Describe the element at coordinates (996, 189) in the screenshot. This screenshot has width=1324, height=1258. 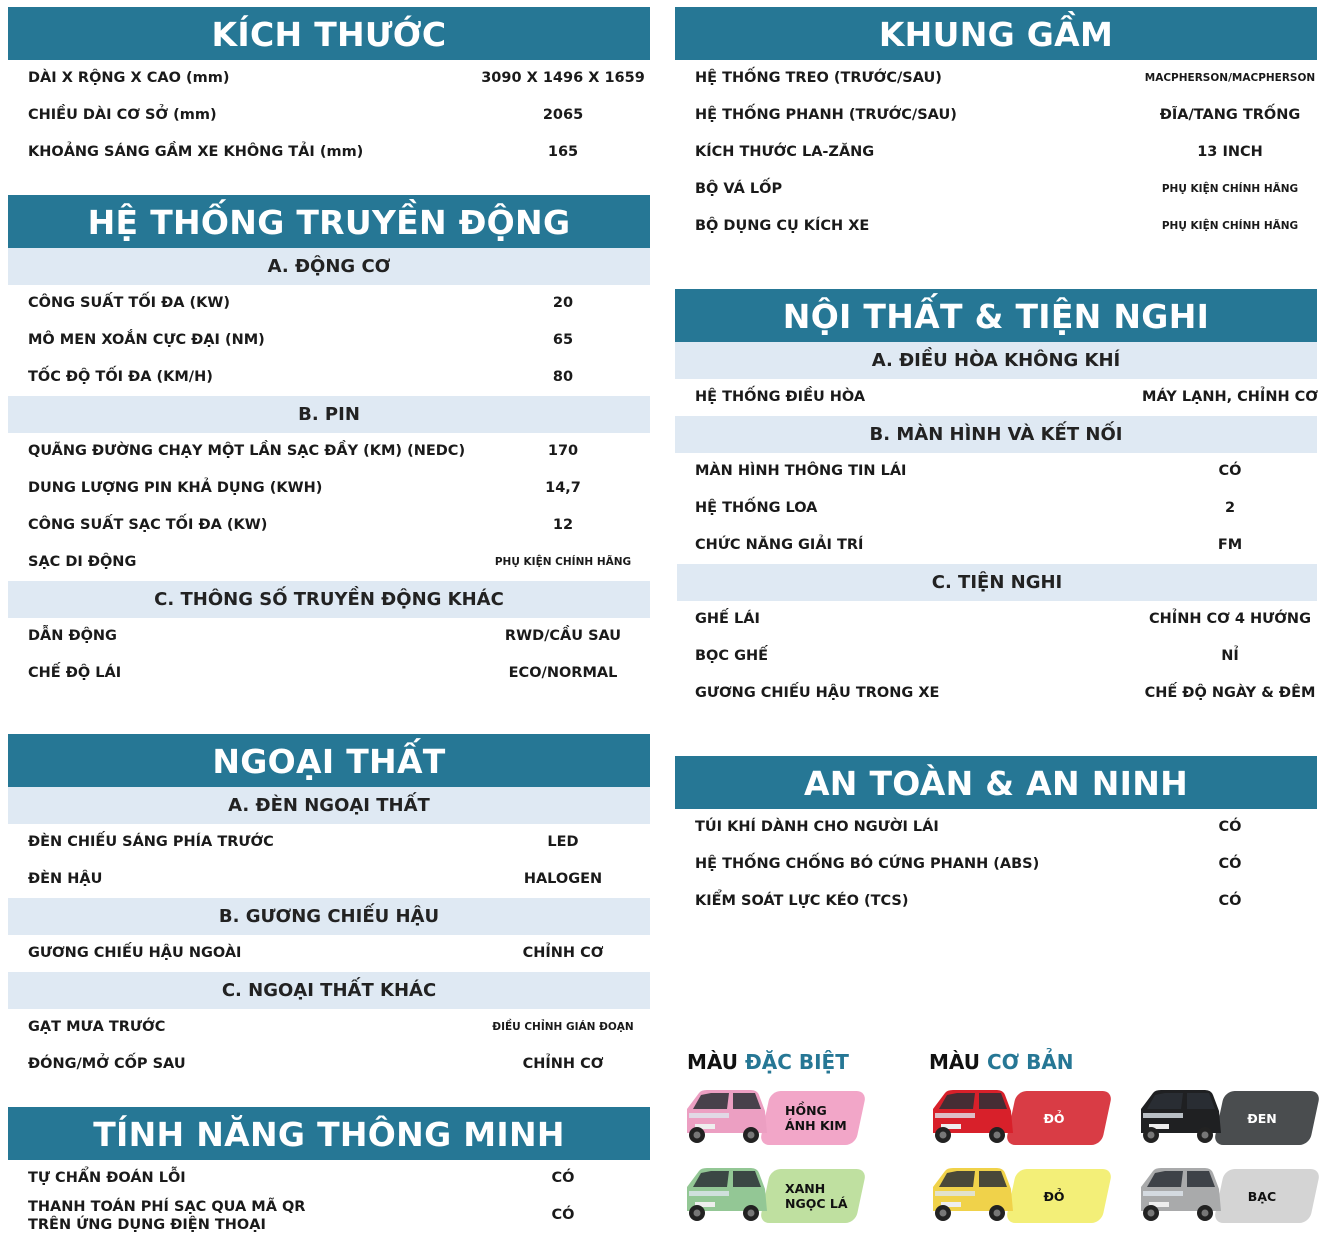
I see `spec-row: BỘ VÁ LỐP PHỤ KIỆN CHÍNH HÃNG` at that location.